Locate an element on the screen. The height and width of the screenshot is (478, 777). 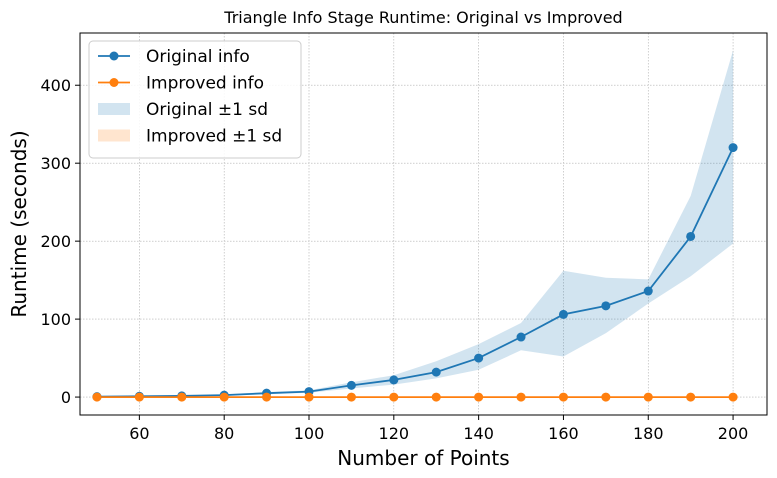
legend-label: Improved ±1 sd is located at coordinates (214, 137).